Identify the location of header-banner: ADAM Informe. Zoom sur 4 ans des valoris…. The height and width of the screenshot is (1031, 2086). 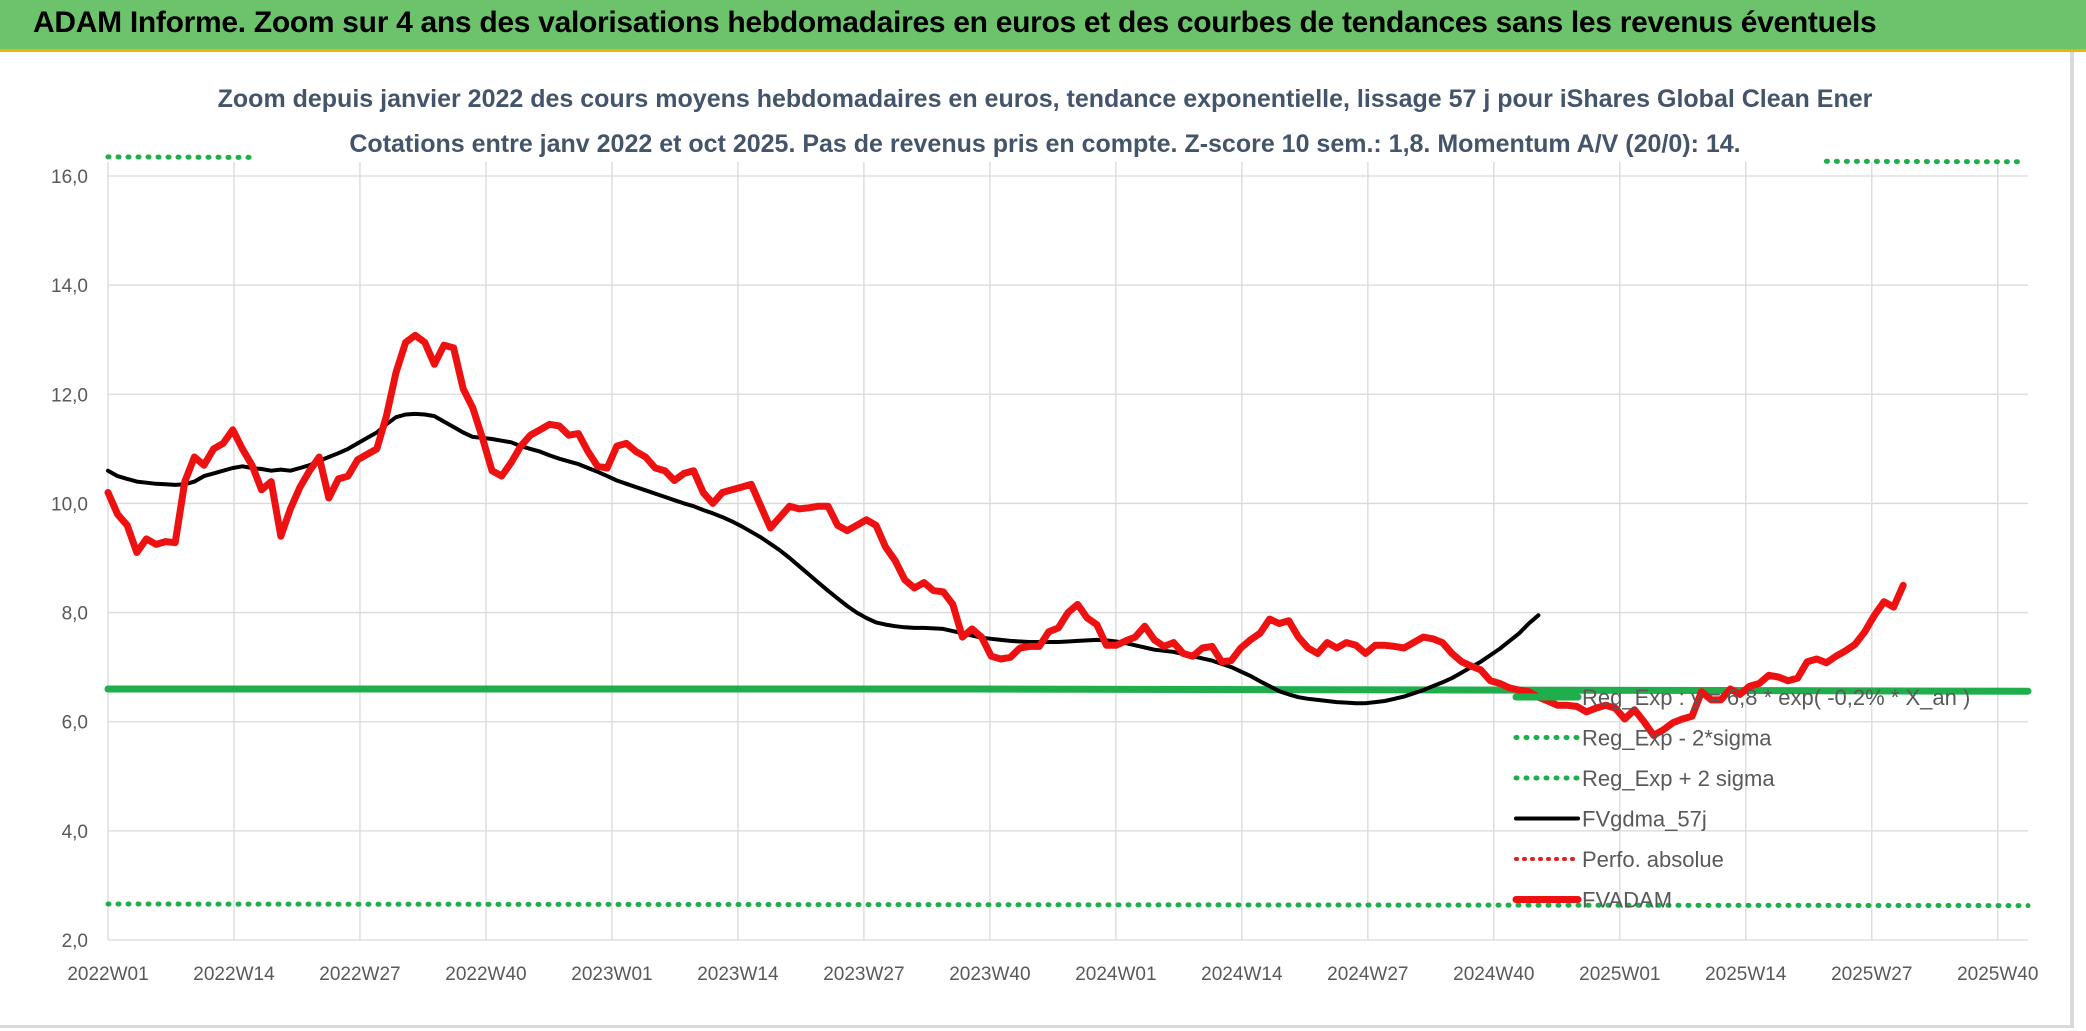
(1043, 26).